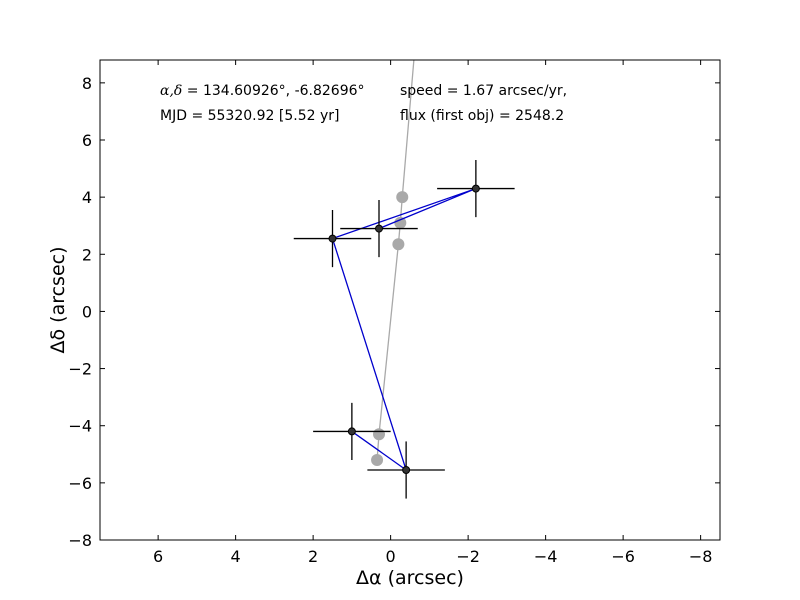 This screenshot has height=600, width=800. Describe the element at coordinates (483, 91) in the screenshot. I see `annotation-speed: speed = 1.67 arcsec/yr,` at that location.